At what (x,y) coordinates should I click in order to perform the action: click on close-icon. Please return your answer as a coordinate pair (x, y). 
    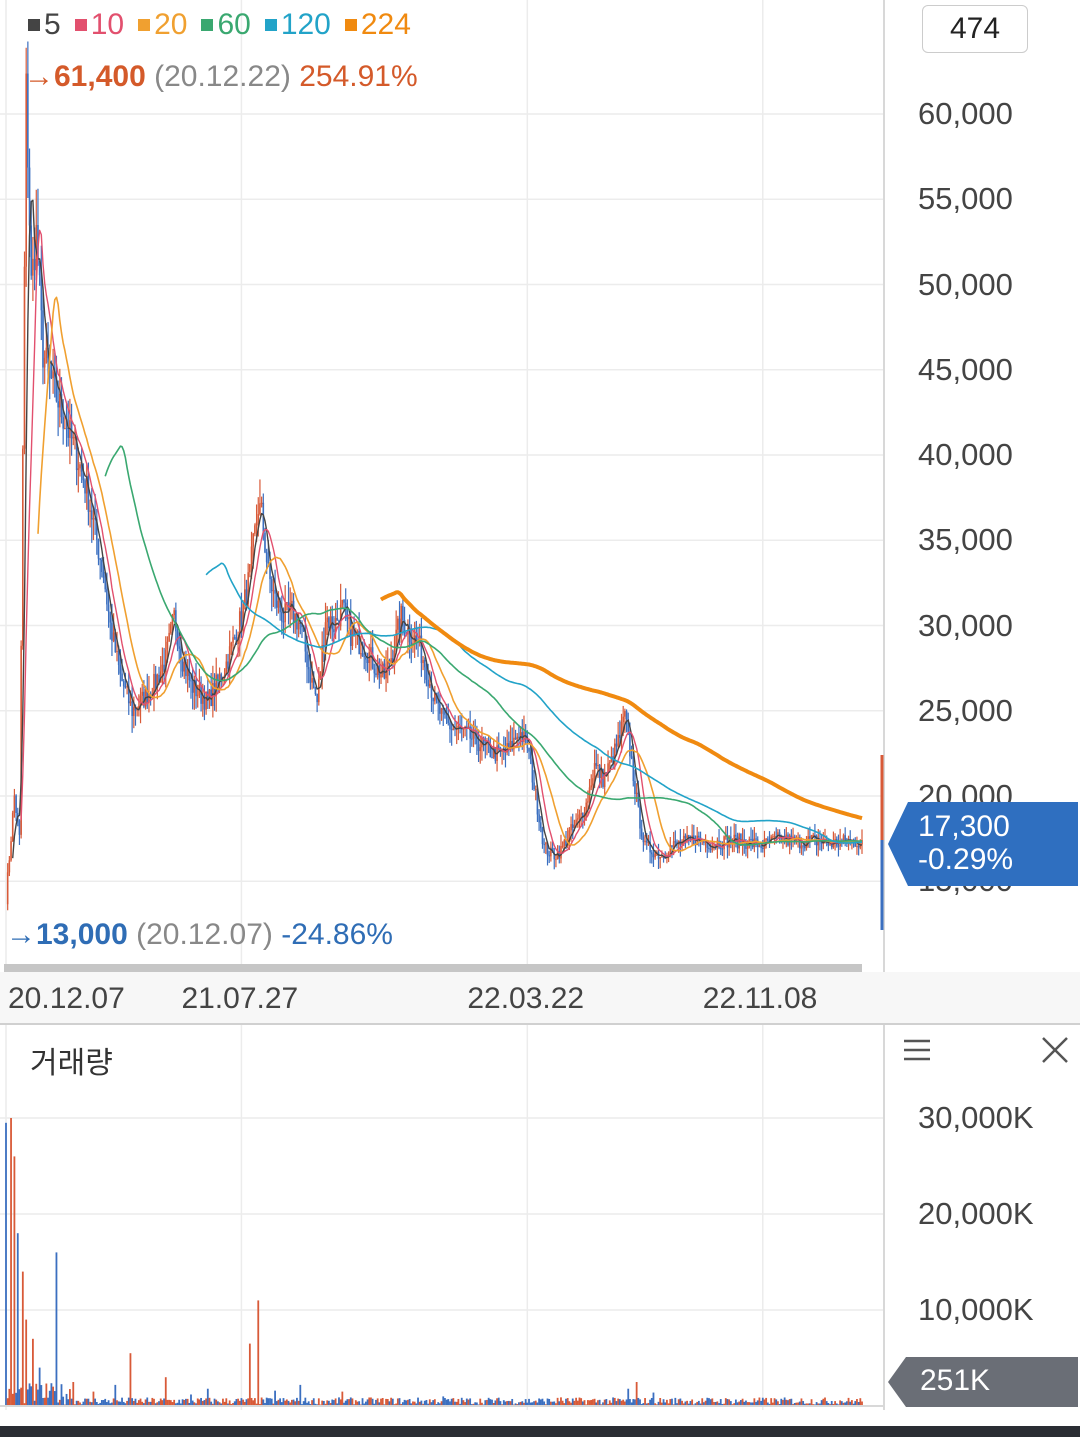
    Looking at the image, I should click on (1055, 1050).